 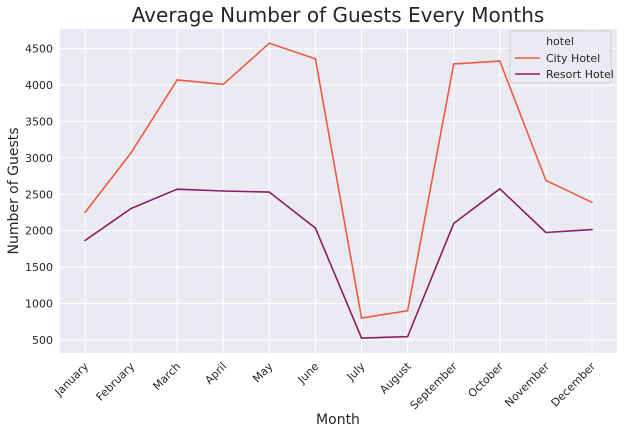 What do you see at coordinates (39, 231) in the screenshot?
I see `y-tick-label: 2000` at bounding box center [39, 231].